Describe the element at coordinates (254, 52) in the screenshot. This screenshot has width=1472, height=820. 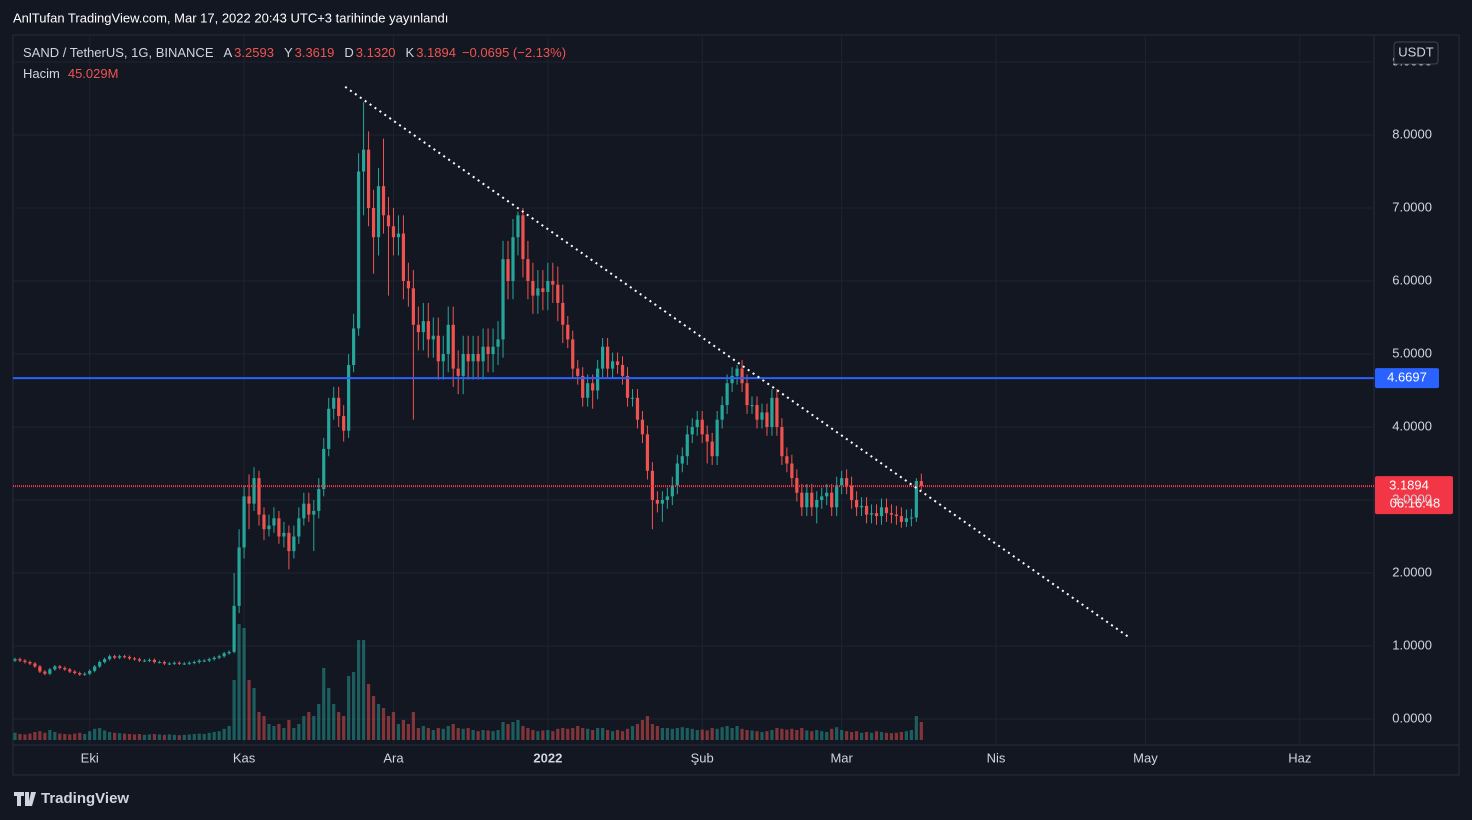
I see `legend-value: 3.2593` at that location.